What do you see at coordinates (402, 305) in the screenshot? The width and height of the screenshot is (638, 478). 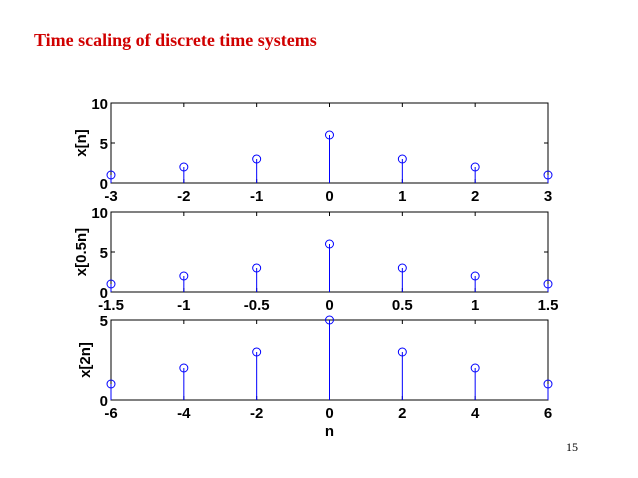 I see `x-tick-label: 0.5` at bounding box center [402, 305].